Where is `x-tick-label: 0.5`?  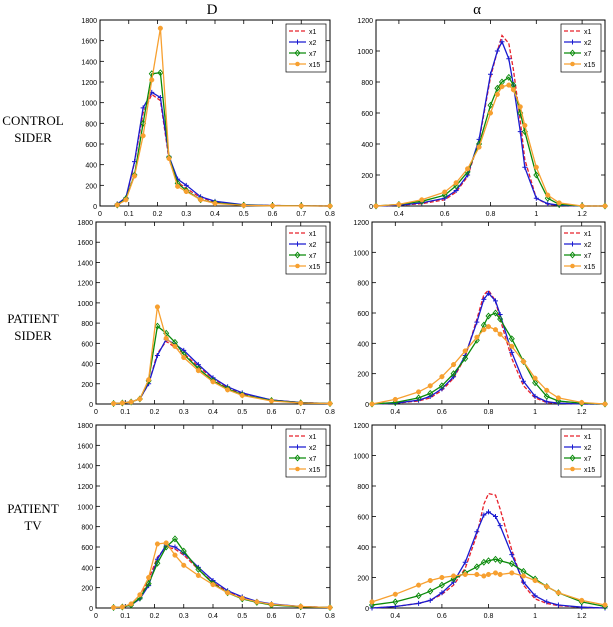
x-tick-label: 0.5 is located at coordinates (244, 214).